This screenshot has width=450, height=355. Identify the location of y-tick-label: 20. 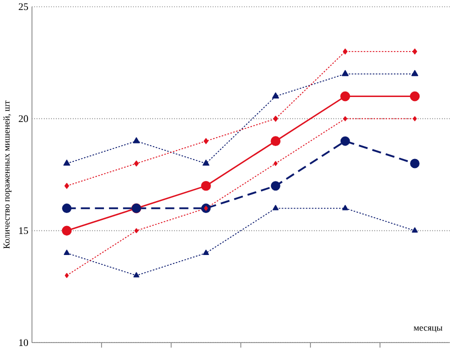
(23, 119).